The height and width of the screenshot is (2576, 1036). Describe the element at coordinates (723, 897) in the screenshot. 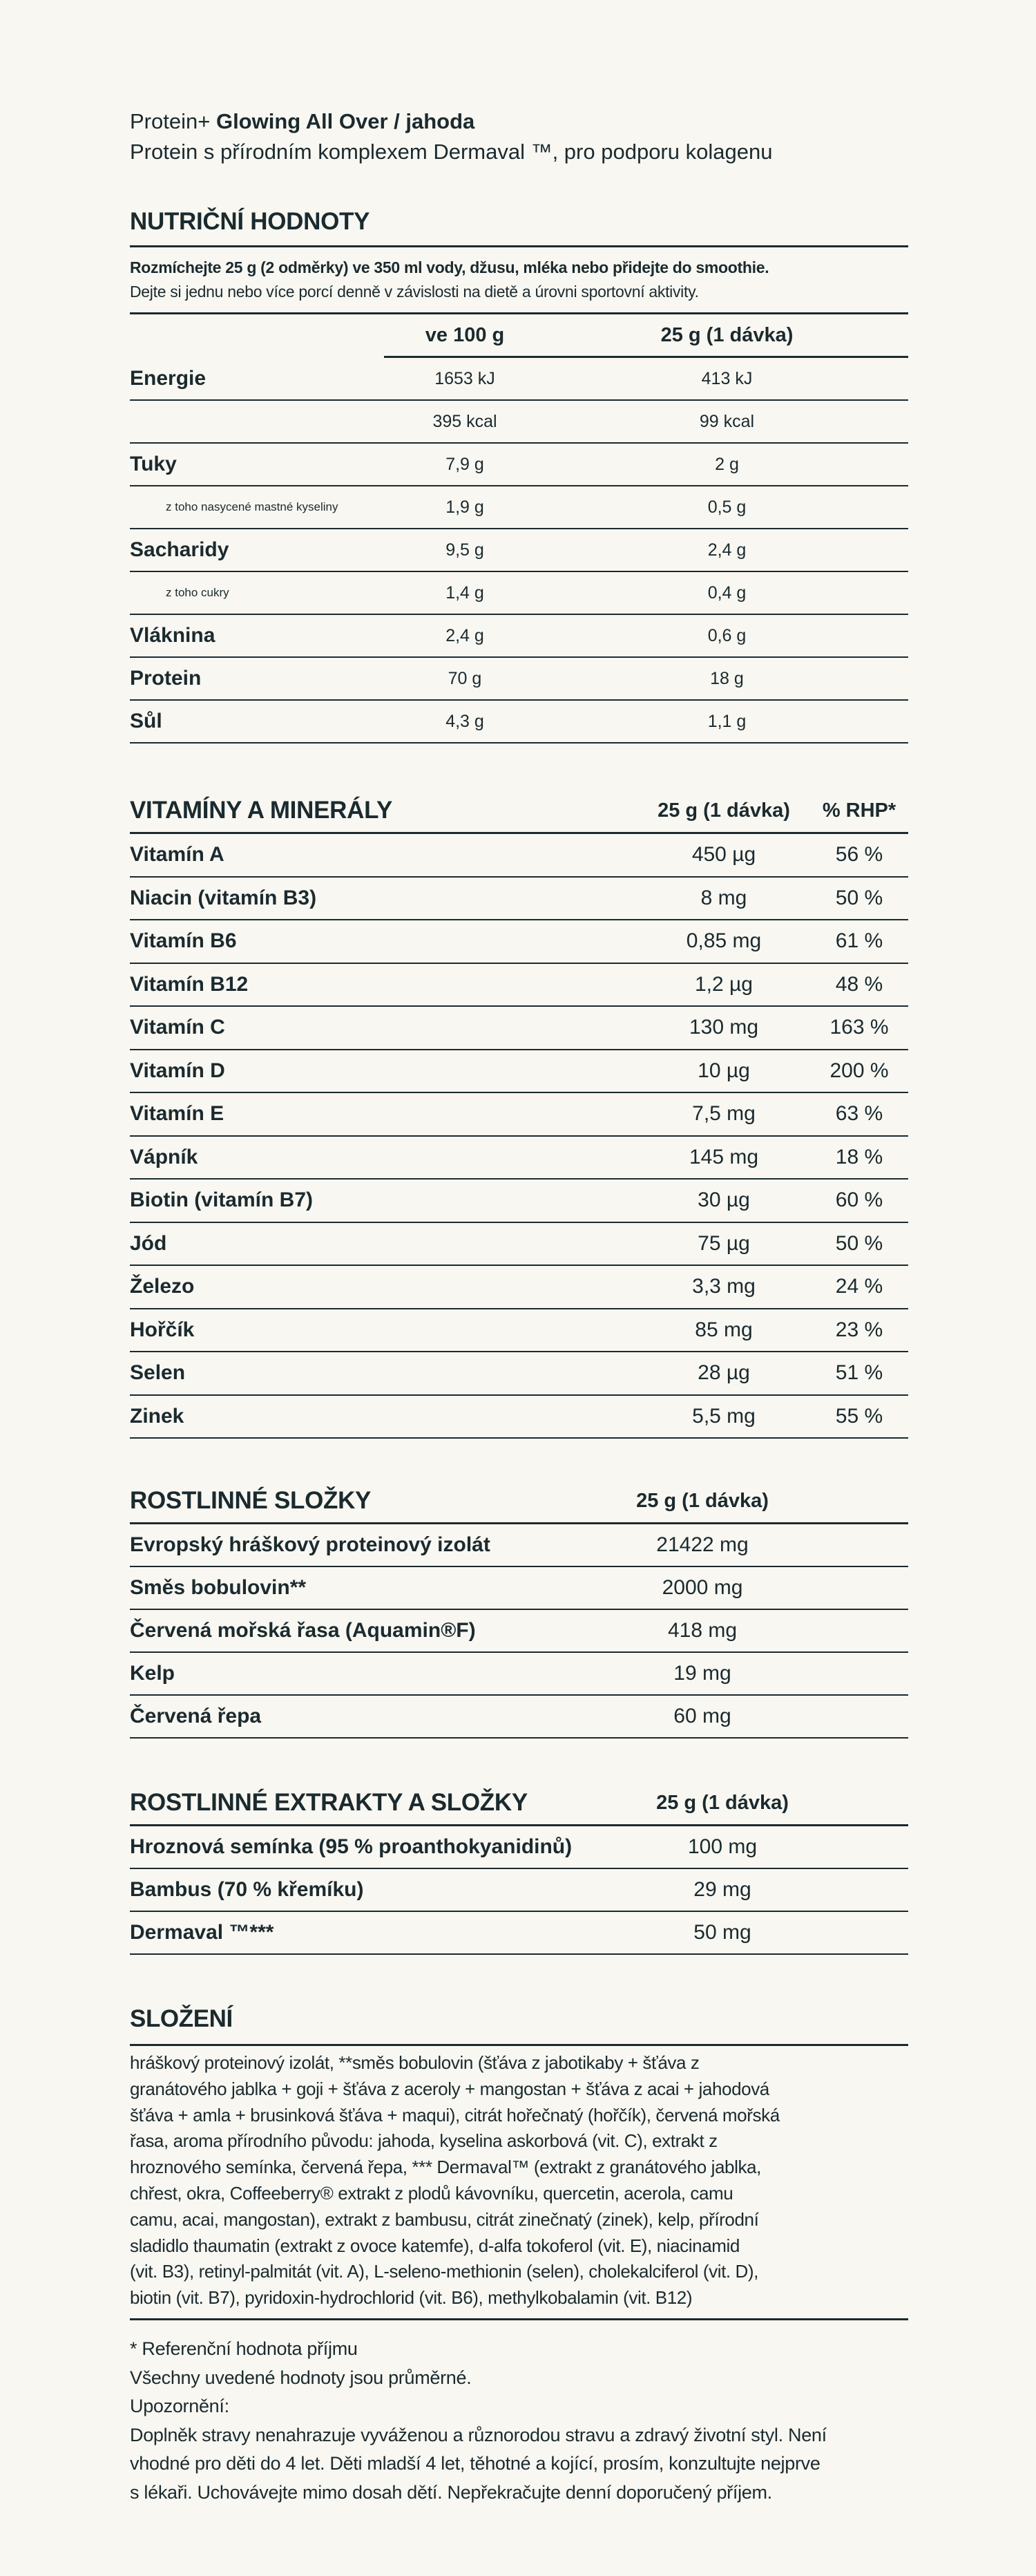

I see `vitamin-amount: 8 mg` at that location.